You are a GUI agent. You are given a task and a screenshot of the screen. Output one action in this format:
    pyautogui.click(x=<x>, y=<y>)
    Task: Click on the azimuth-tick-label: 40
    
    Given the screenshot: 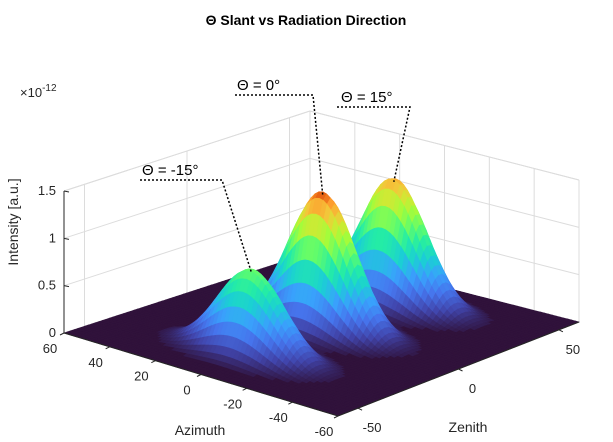 What is the action you would take?
    pyautogui.click(x=95, y=362)
    